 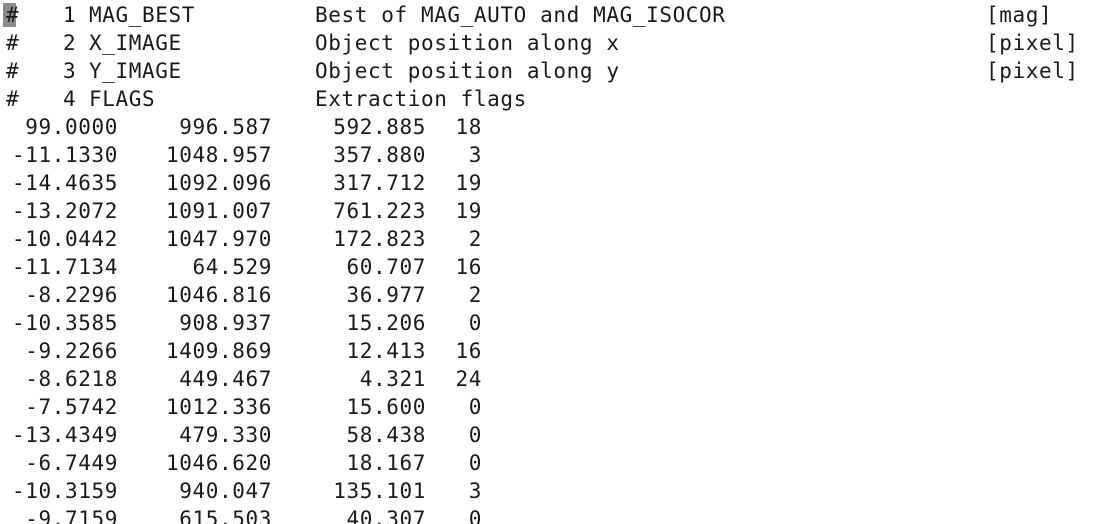 What do you see at coordinates (65, 239) in the screenshot?
I see `cell-mag-best: -10.0442` at bounding box center [65, 239].